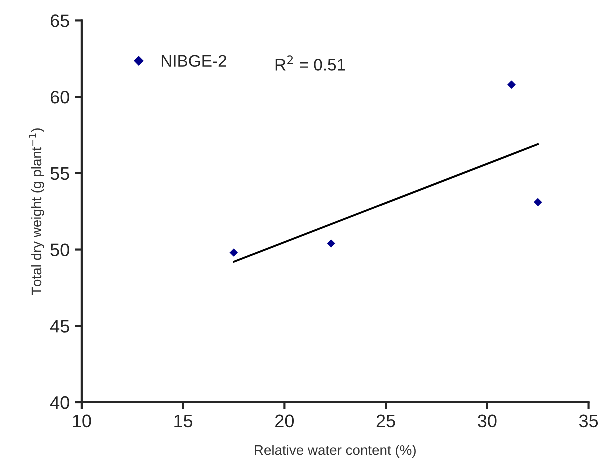  Describe the element at coordinates (60, 326) in the screenshot. I see `y-tick-label: 45` at that location.